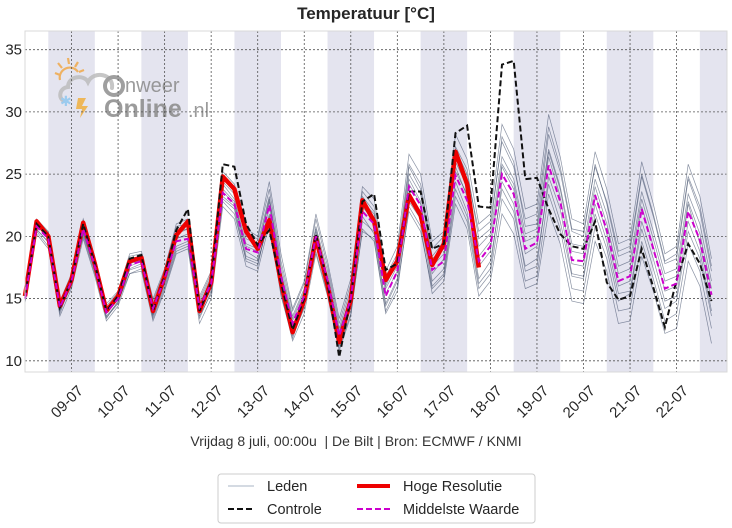 The width and height of the screenshot is (732, 528). Describe the element at coordinates (161, 401) in the screenshot. I see `x-tick-label: 11-07` at that location.